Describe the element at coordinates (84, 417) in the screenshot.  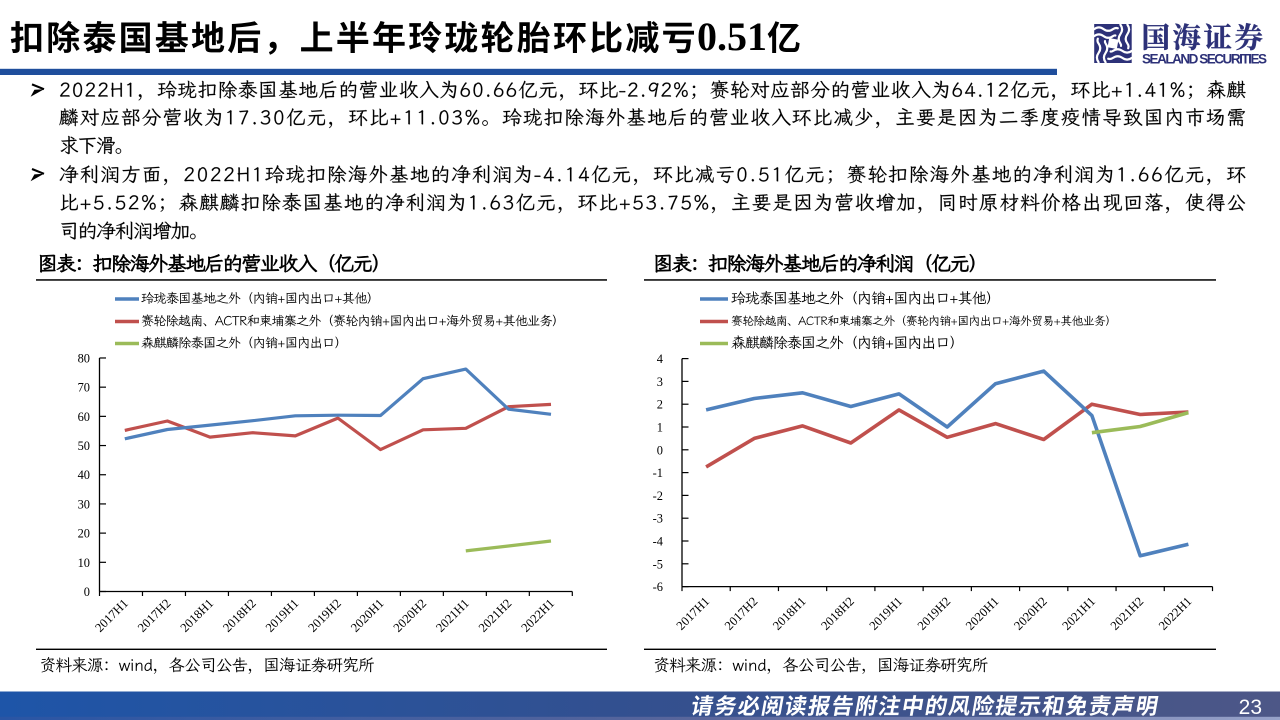
I see `svg-text: 60` at that location.